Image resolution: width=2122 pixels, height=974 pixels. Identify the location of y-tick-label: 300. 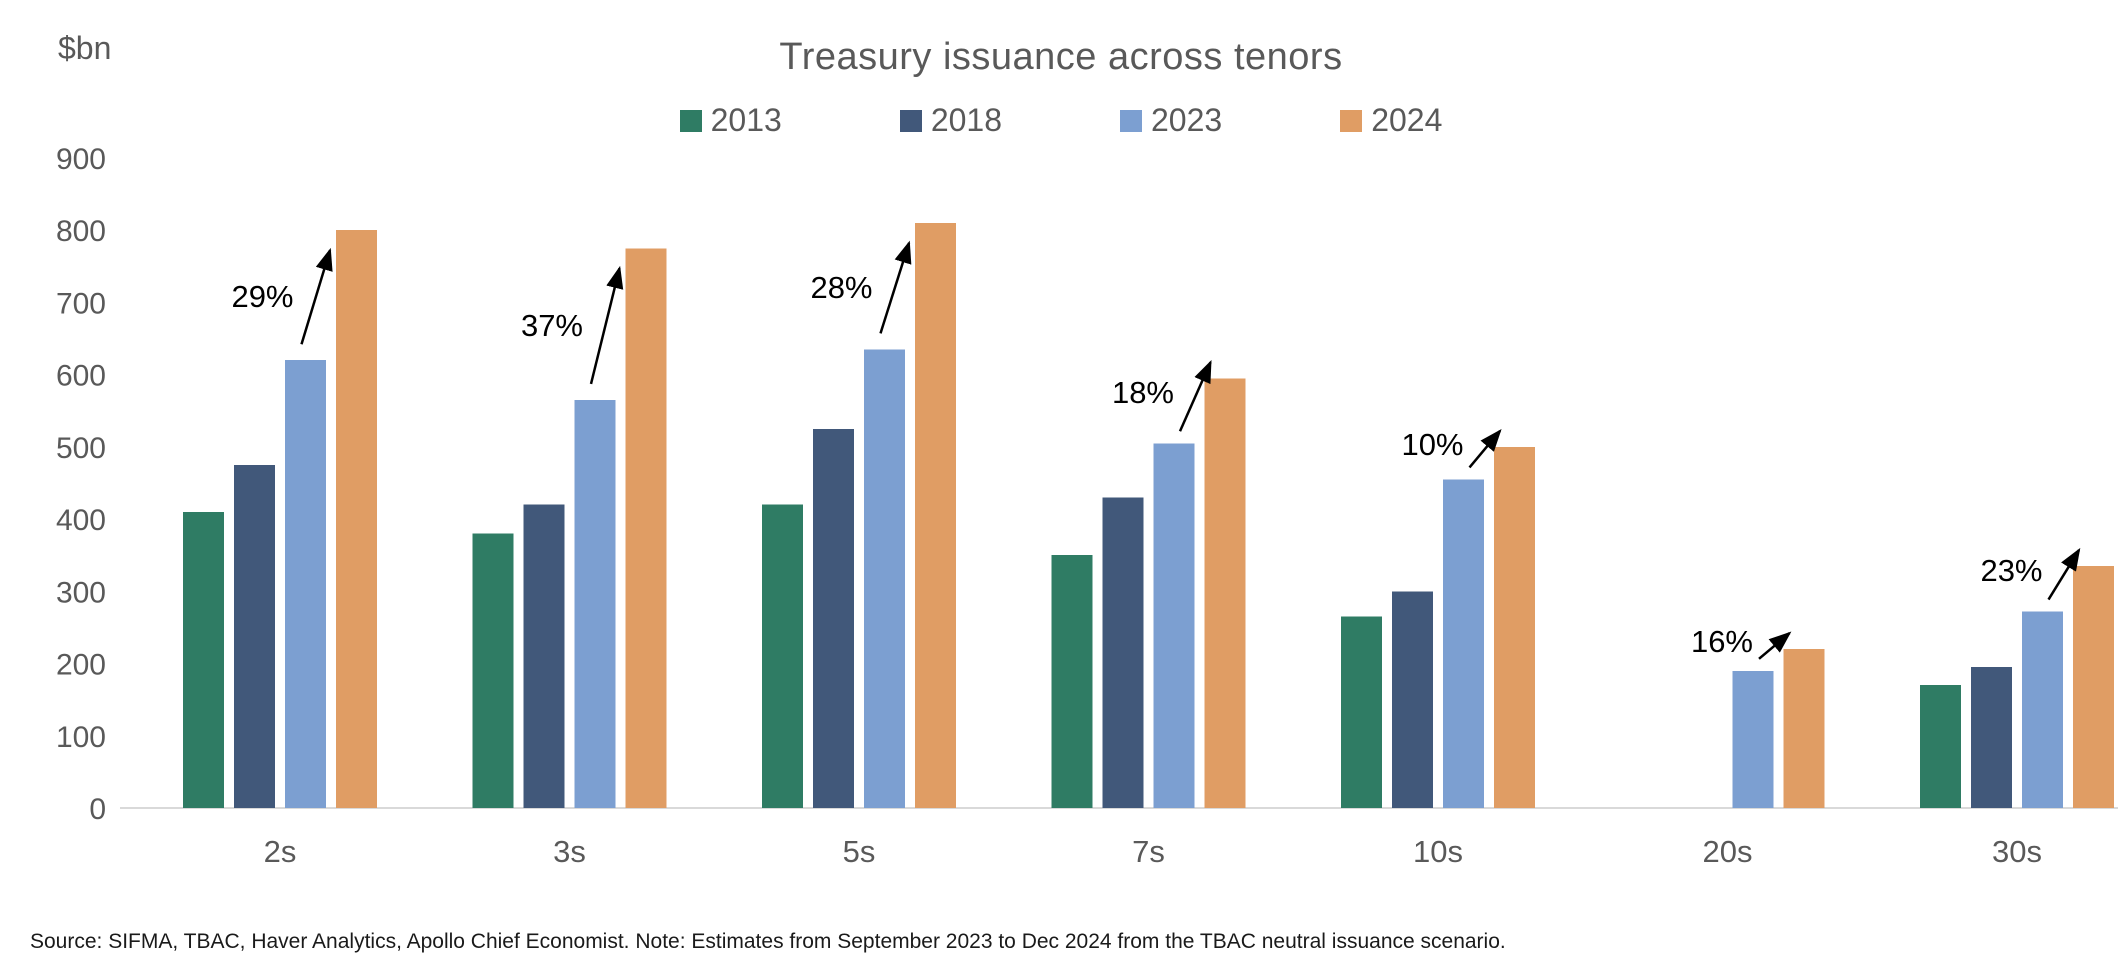
(81, 592).